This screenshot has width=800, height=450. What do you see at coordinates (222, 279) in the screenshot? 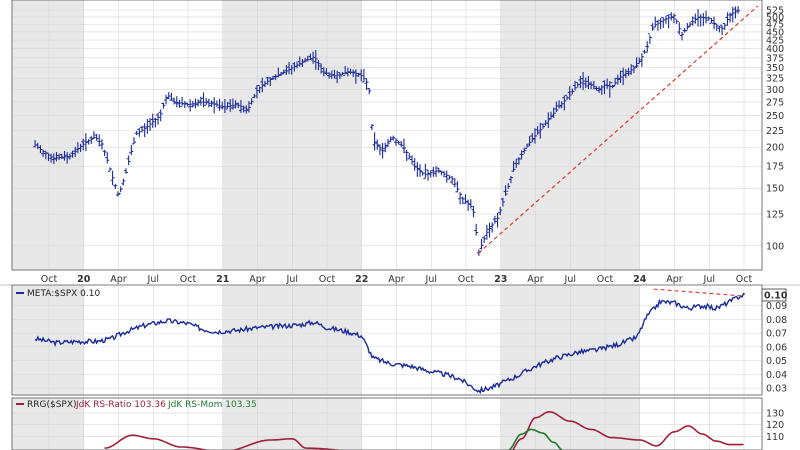
I see `x-tick-label: 21` at bounding box center [222, 279].